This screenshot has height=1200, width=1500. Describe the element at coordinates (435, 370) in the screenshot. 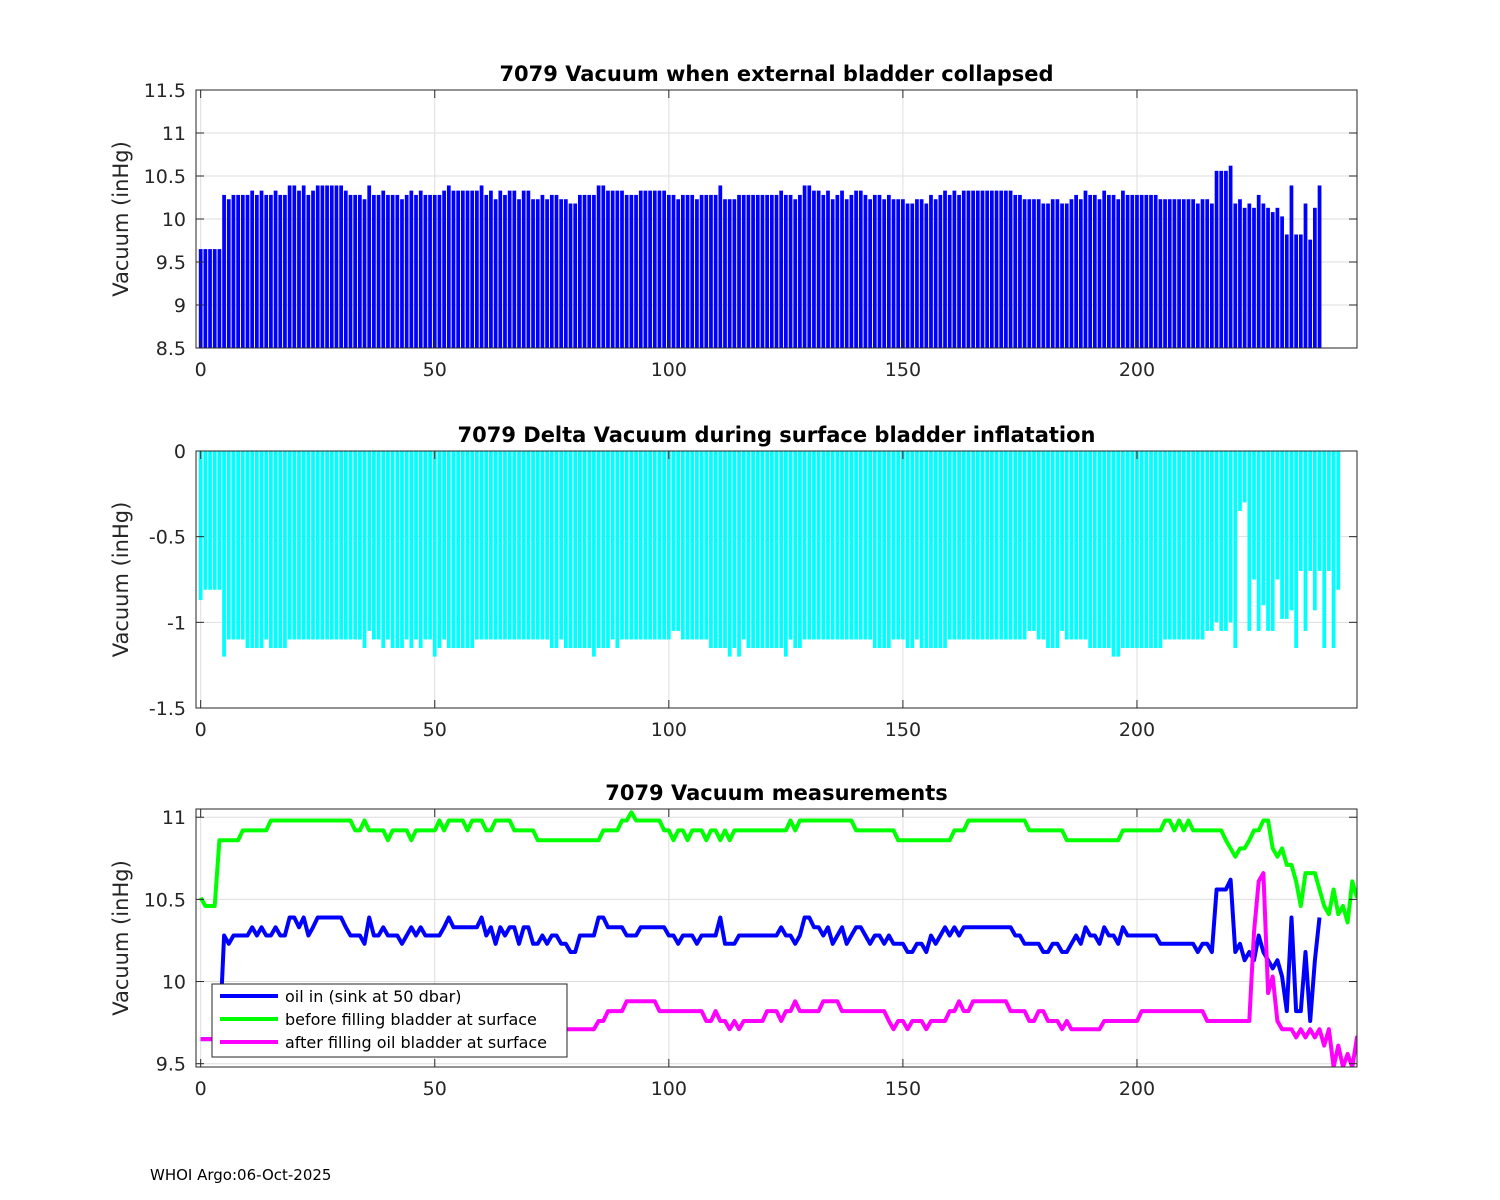

I see `x-tick-label: 50` at that location.